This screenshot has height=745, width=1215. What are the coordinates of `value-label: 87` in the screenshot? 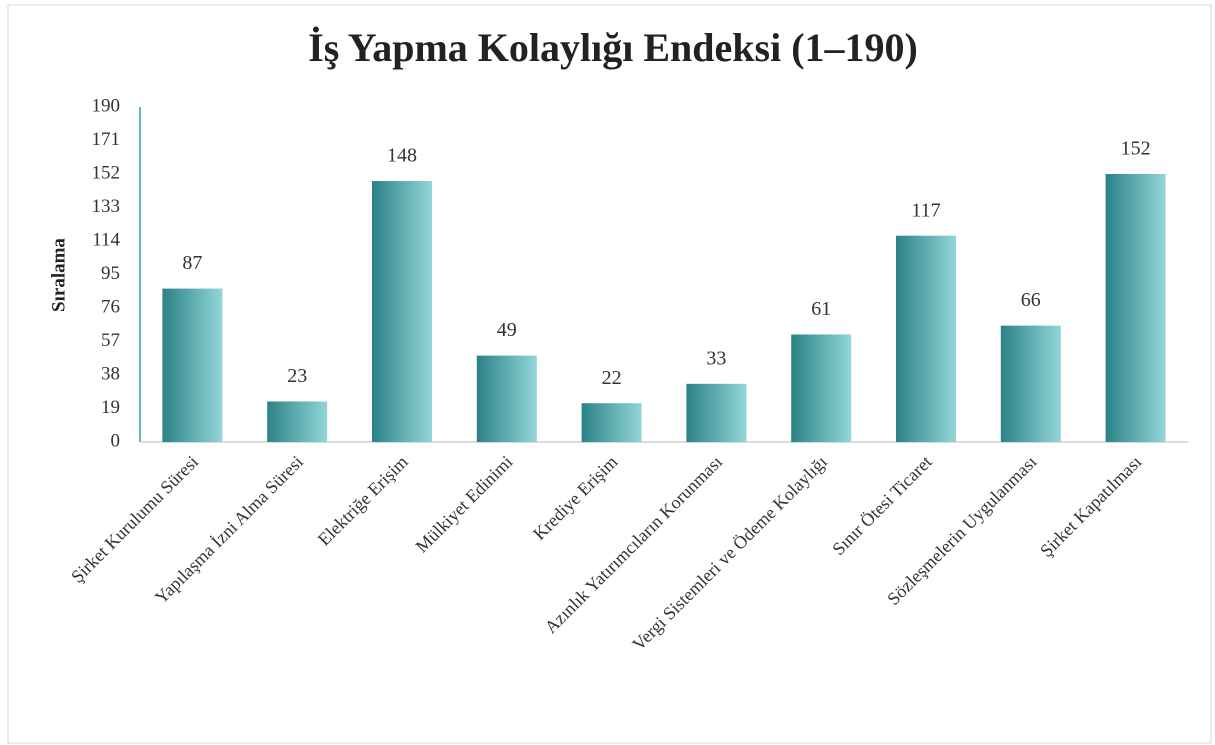 It's located at (192, 263).